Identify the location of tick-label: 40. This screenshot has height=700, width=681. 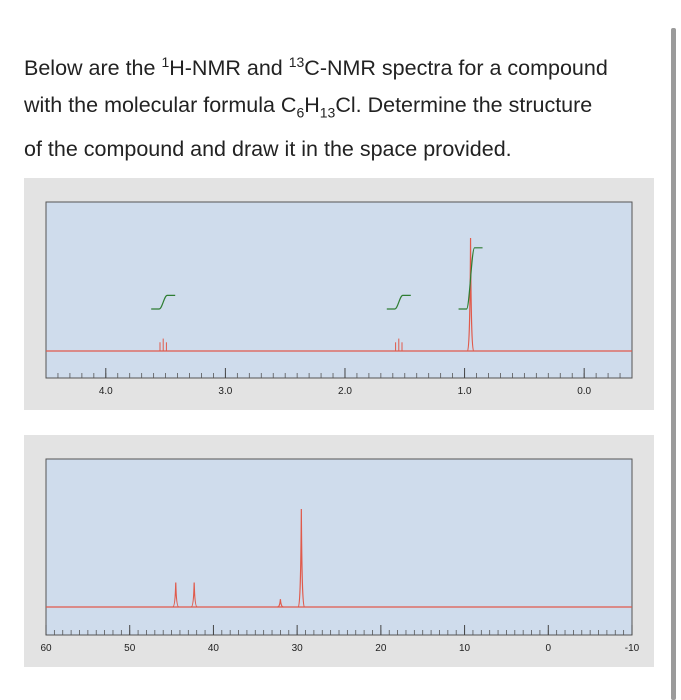
(214, 648).